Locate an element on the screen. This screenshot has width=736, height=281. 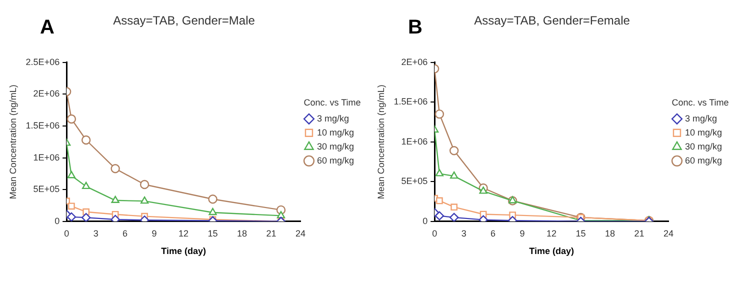
text: A is located at coordinates (47, 27).